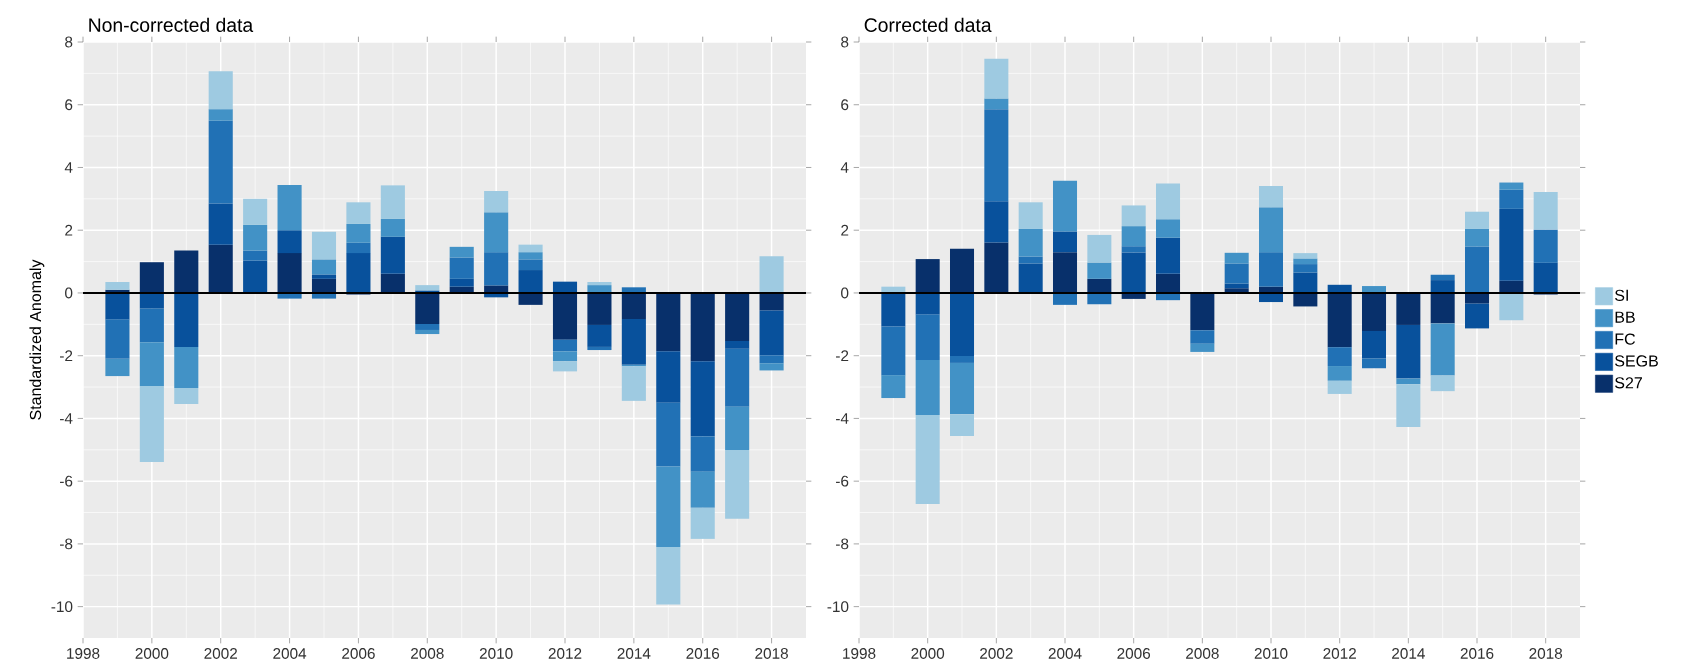  What do you see at coordinates (845, 230) in the screenshot?
I see `y-tick-label: 2` at bounding box center [845, 230].